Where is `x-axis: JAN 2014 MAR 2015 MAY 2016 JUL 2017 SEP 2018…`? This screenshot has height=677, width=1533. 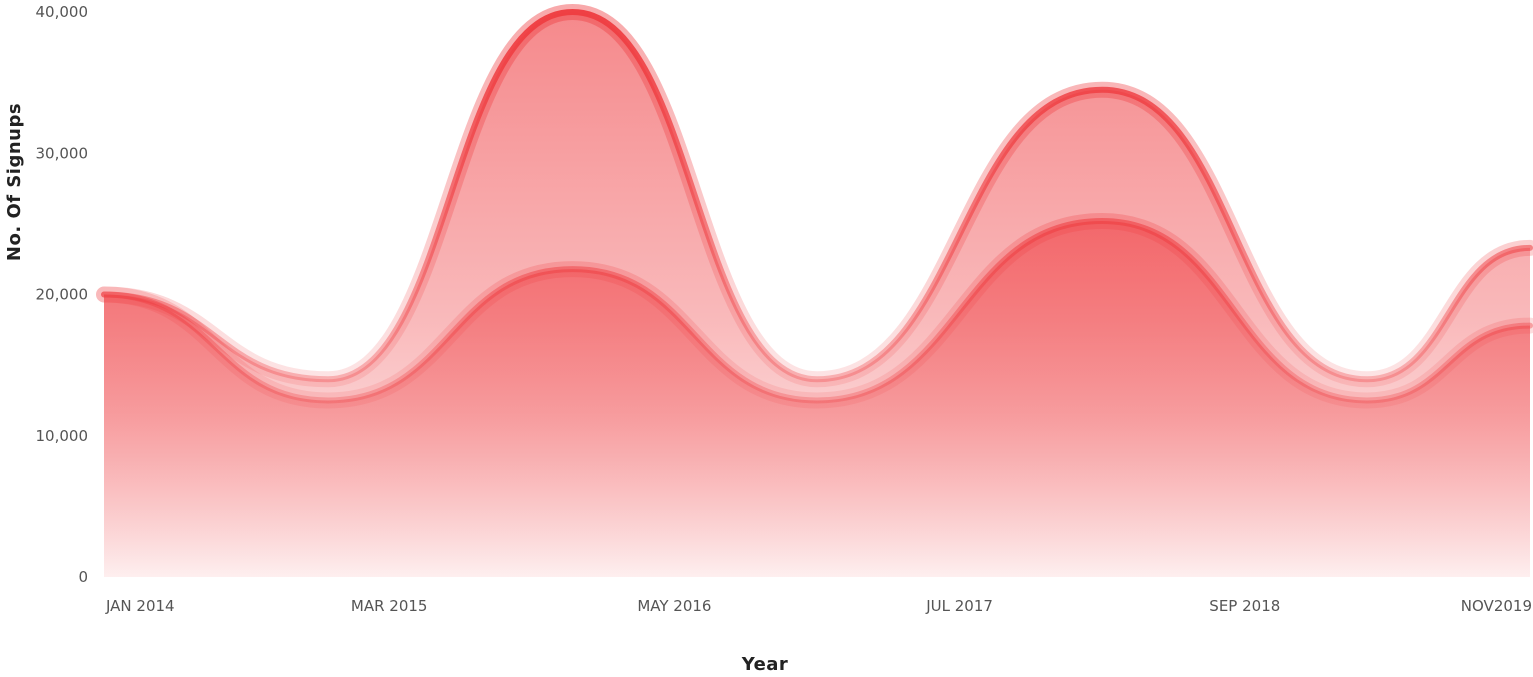
x-axis: JAN 2014 MAR 2015 MAY 2016 JUL 2017 SEP 2018… is located at coordinates (818, 606).